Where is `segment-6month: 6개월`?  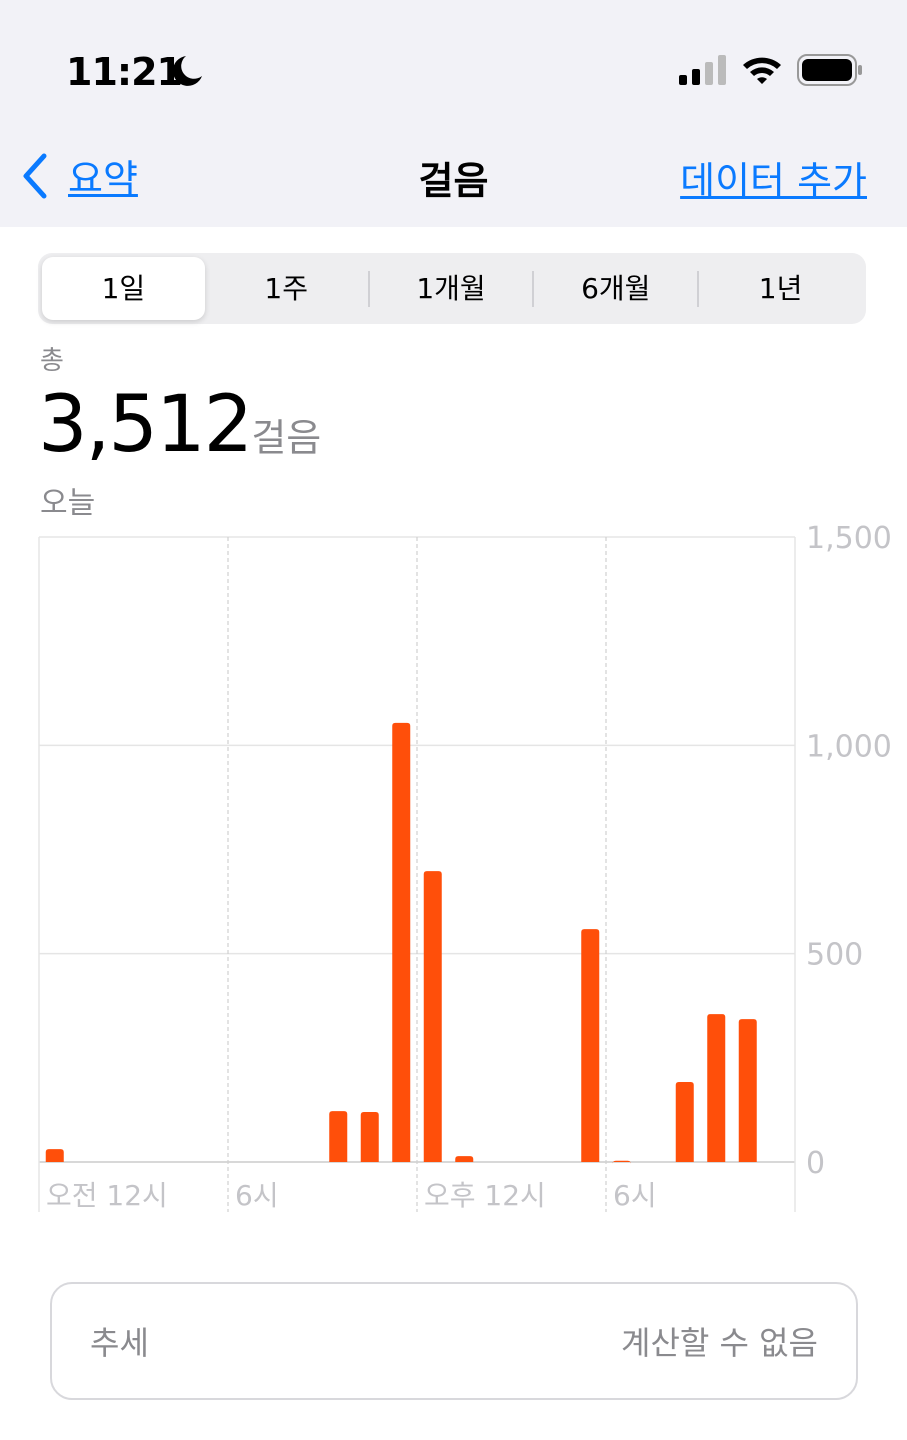
segment-6month: 6개월 is located at coordinates (616, 288).